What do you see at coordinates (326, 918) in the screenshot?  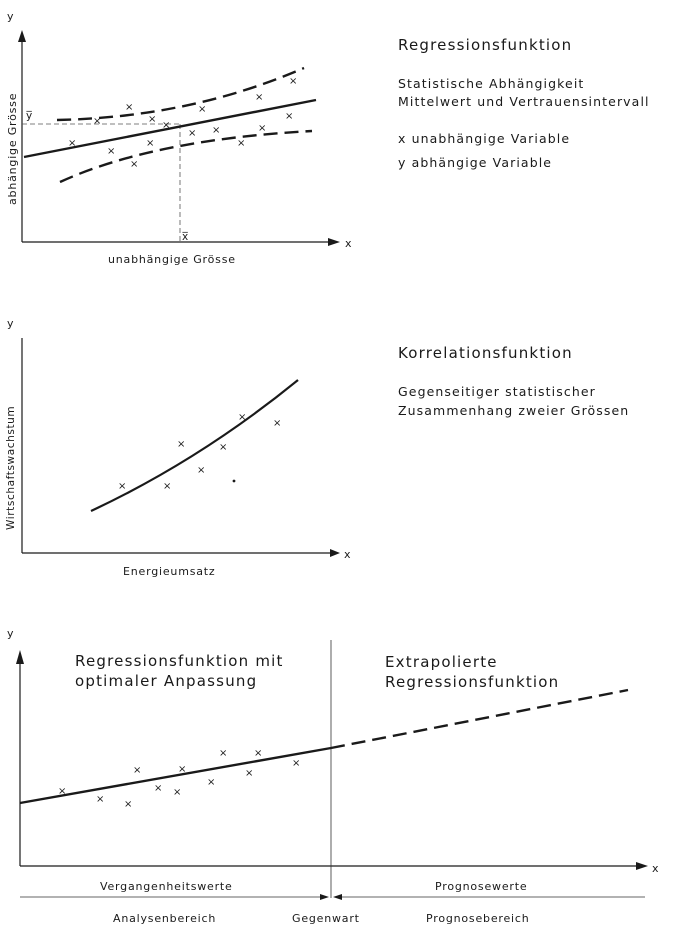 I see `panel3-present-label: Gegenwart` at bounding box center [326, 918].